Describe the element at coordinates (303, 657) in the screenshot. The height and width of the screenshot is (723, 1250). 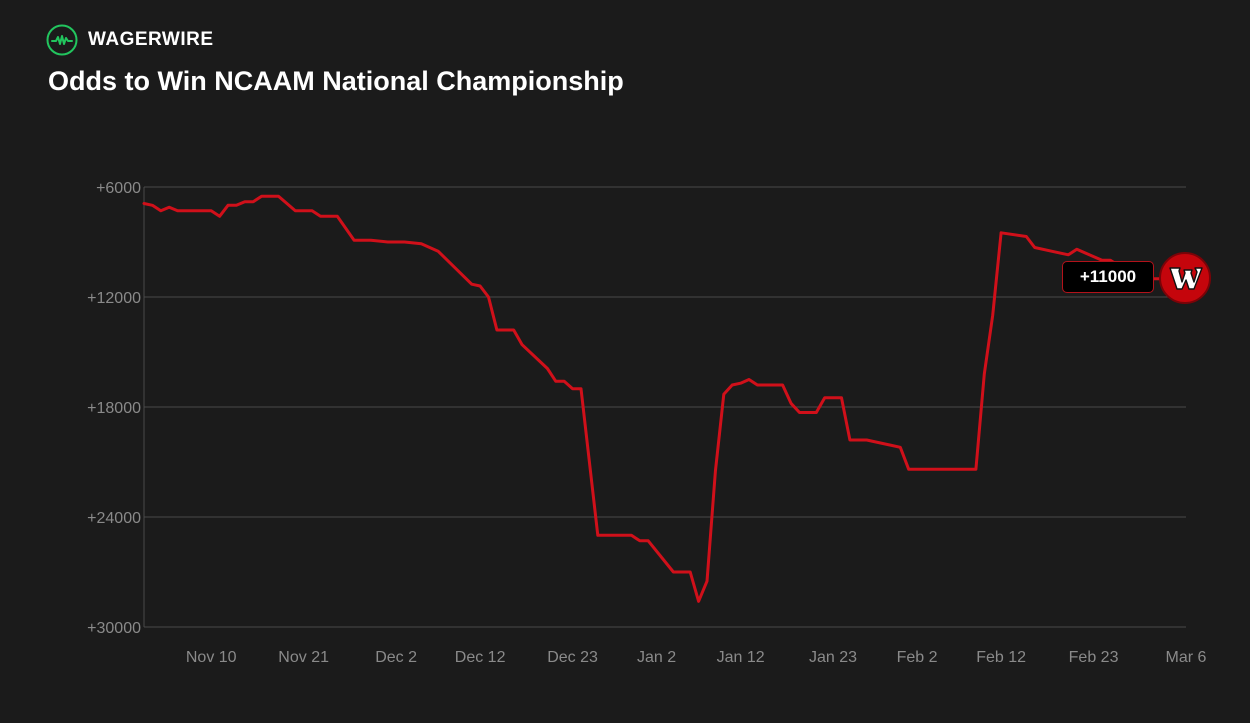
I see `x-tick-label: Nov 21` at that location.